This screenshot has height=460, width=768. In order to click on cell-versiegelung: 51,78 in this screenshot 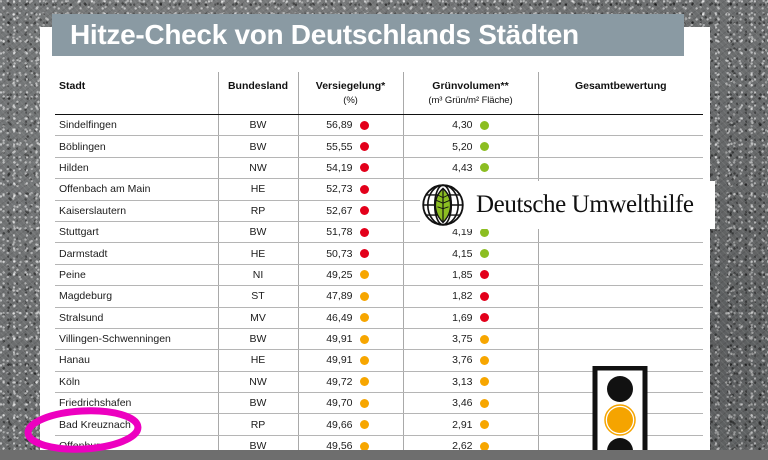, I will do `click(350, 232)`.